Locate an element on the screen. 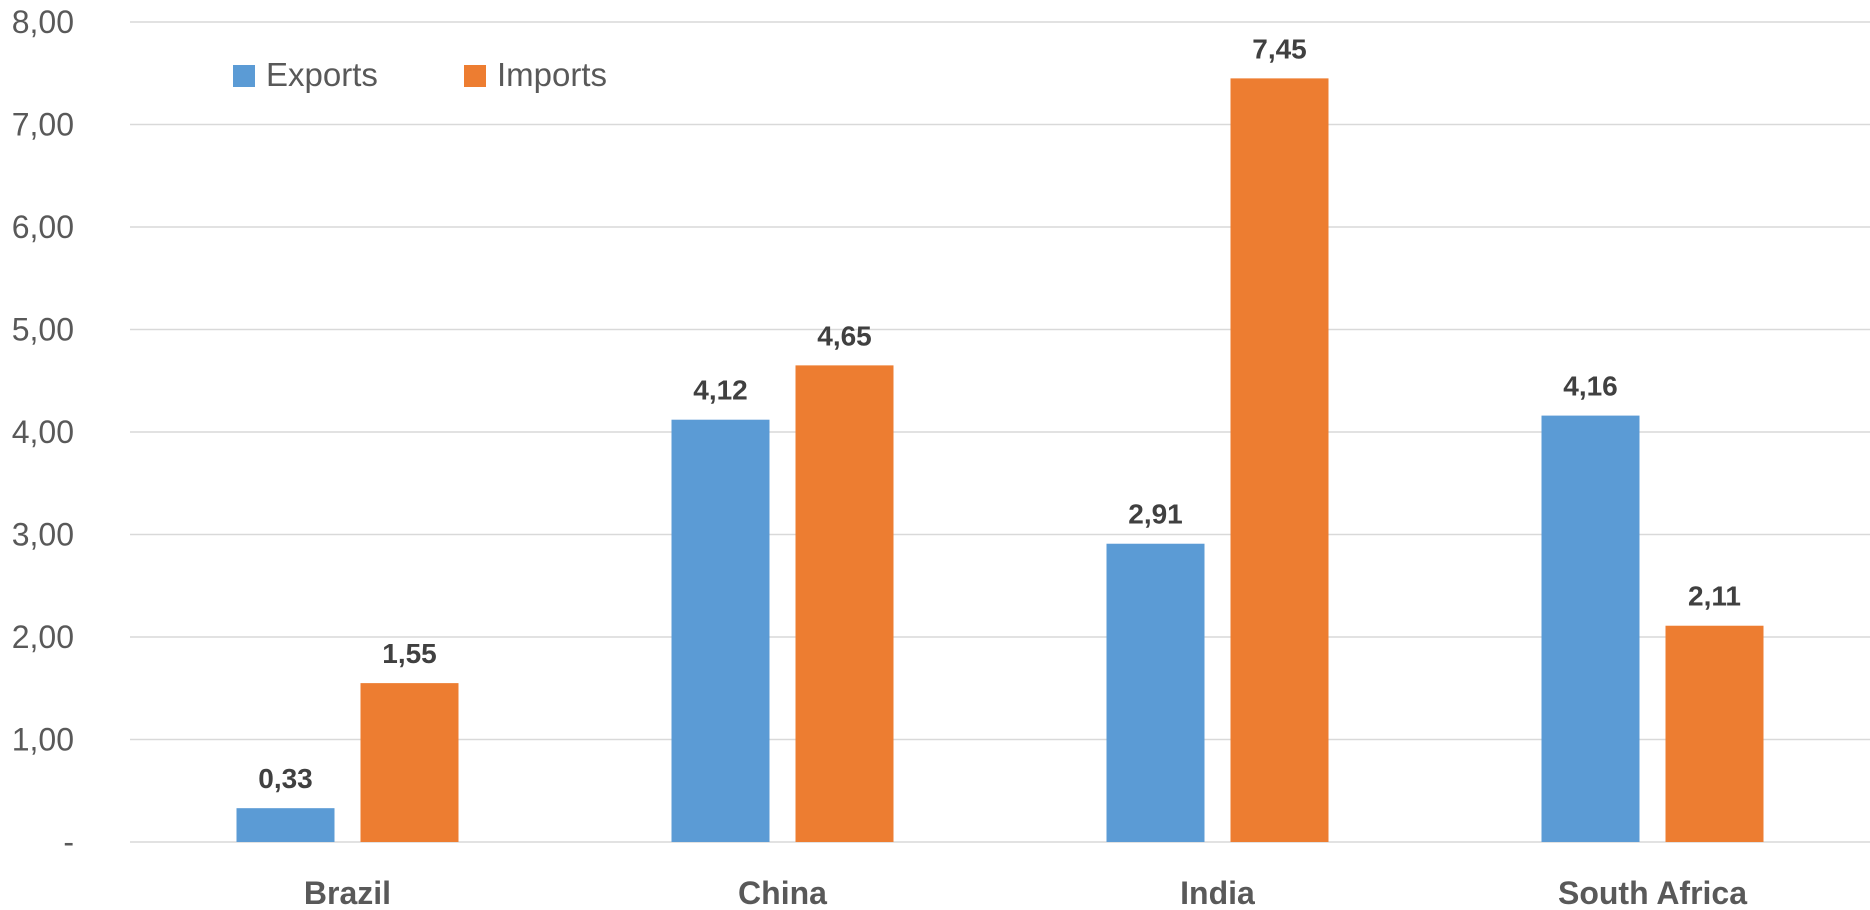 The image size is (1870, 910). bar-exports-china is located at coordinates (720, 630).